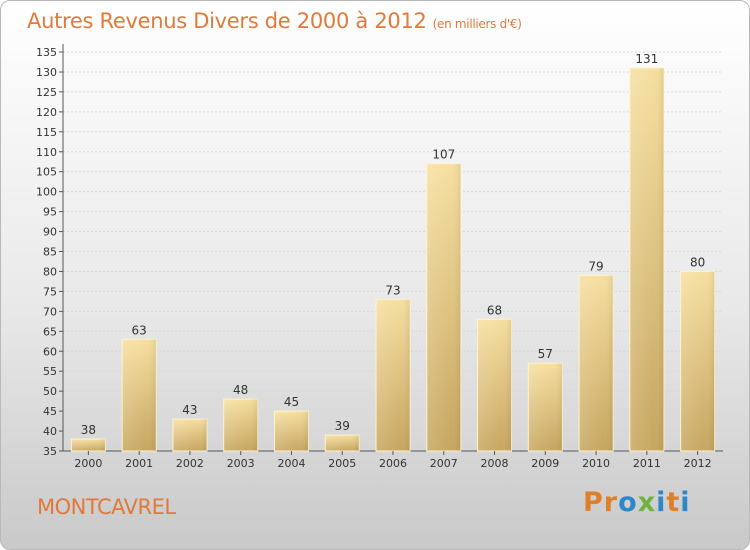  Describe the element at coordinates (106, 507) in the screenshot. I see `commune-name: MONTCAVREL` at that location.